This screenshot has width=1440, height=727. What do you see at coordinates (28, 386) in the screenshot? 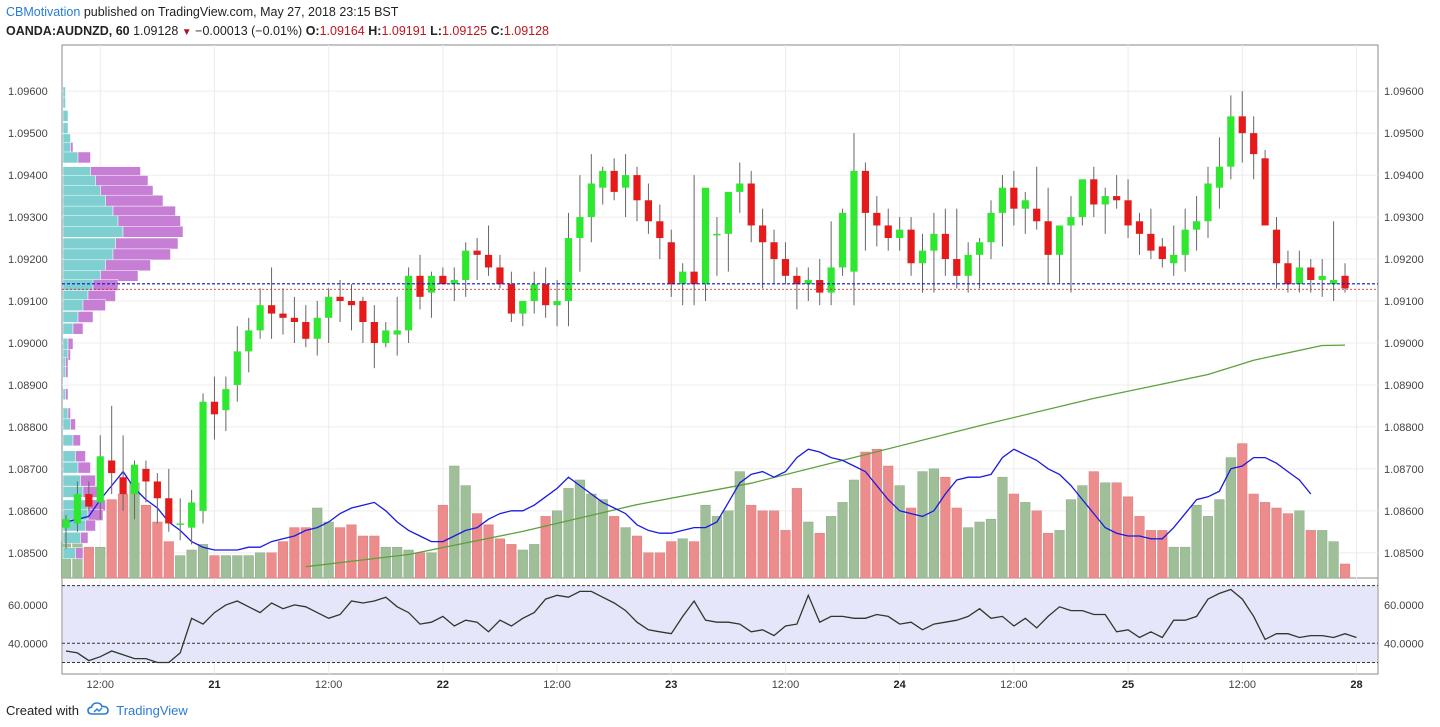
I see `price-tick-label-left: 1.08900` at bounding box center [28, 386].